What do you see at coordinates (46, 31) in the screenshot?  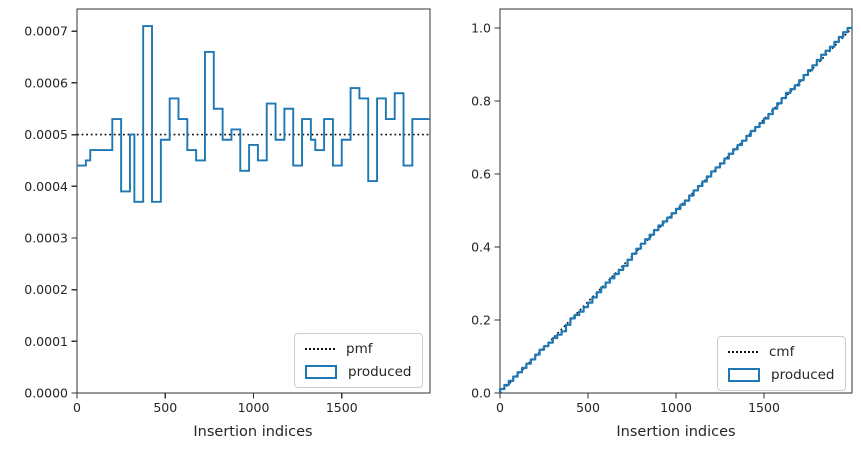 I see `y-tick-label: 0.0007` at bounding box center [46, 31].